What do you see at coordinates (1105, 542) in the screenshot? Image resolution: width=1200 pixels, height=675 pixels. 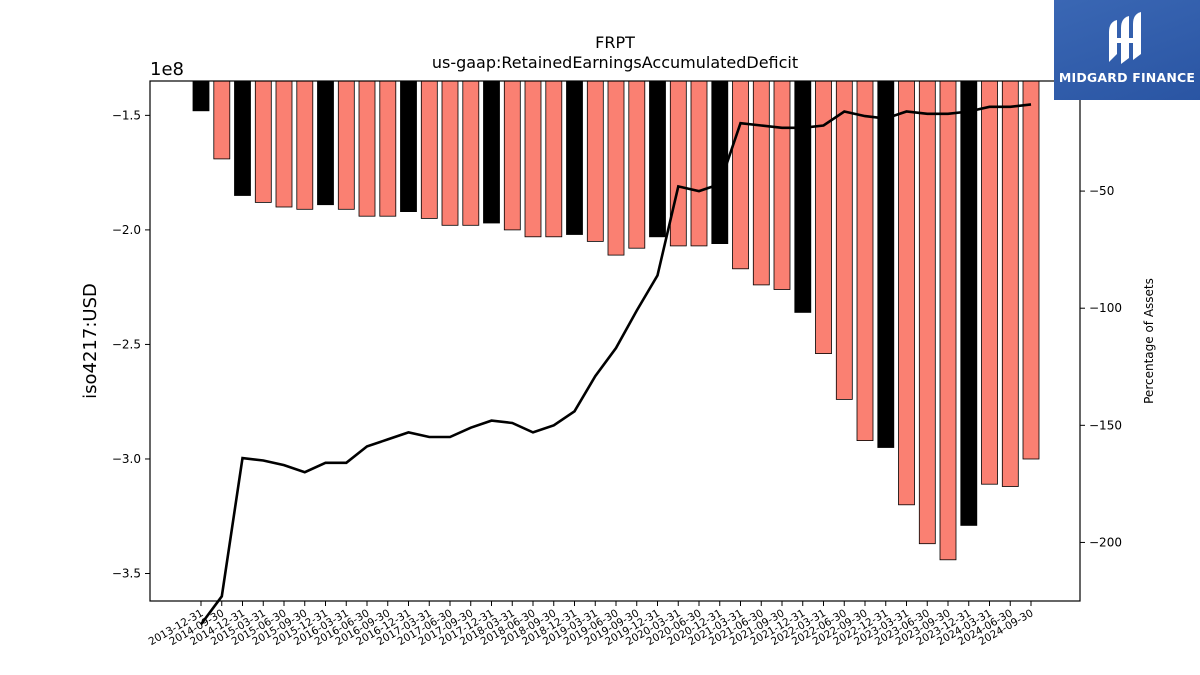 I see `y2-tick-label: −200` at bounding box center [1105, 542].